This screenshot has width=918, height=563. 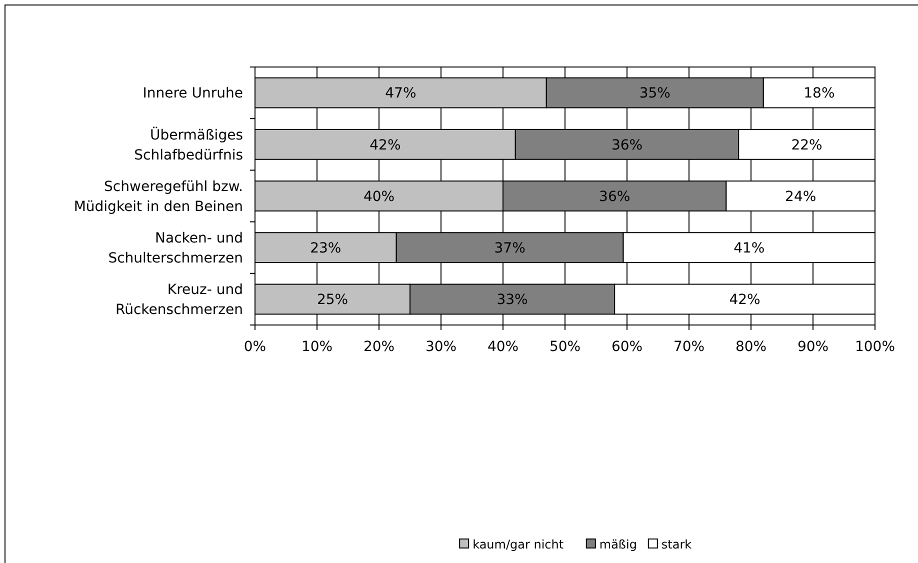 What do you see at coordinates (400, 94) in the screenshot?
I see `data-label: 47%` at bounding box center [400, 94].